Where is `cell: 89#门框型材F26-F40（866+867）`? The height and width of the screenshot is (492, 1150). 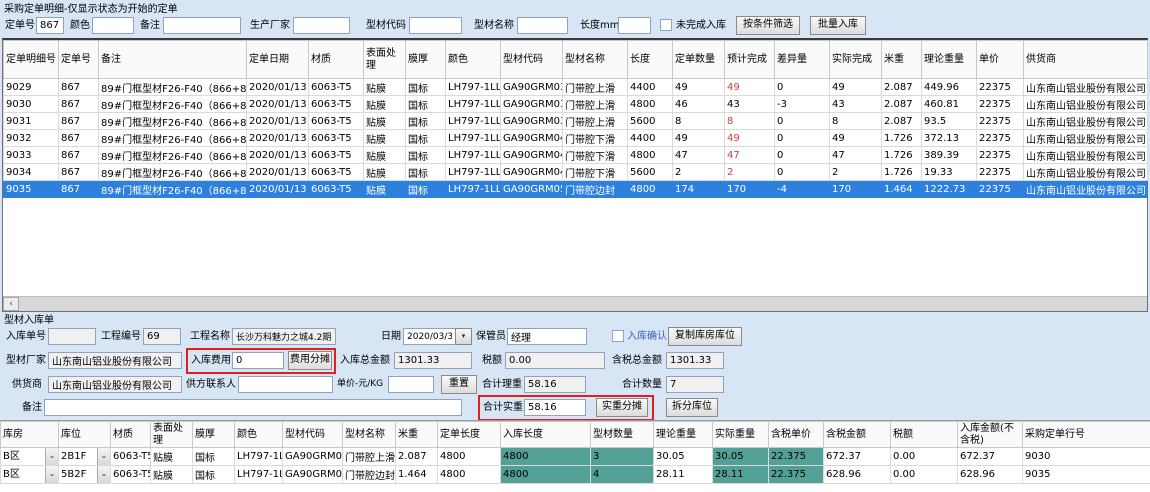 cell: 89#门框型材F26-F40（866+867） is located at coordinates (172, 155).